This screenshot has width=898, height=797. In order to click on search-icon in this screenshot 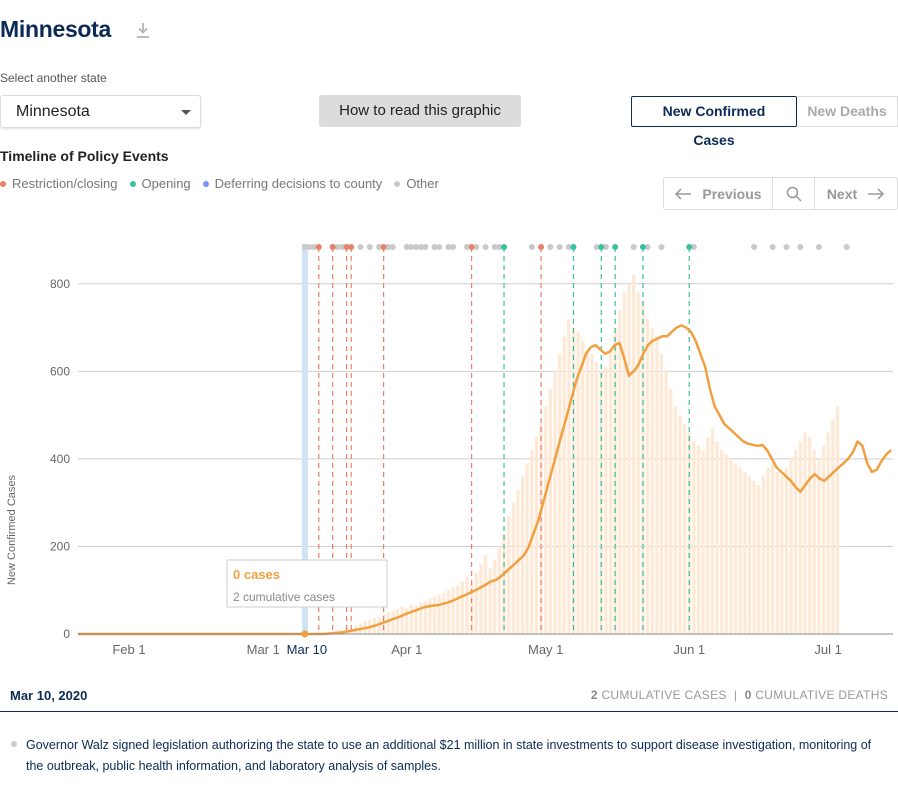, I will do `click(794, 194)`.